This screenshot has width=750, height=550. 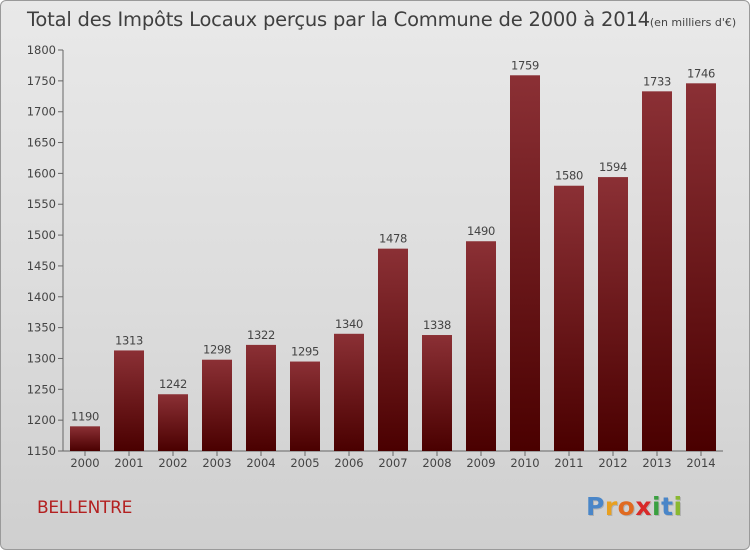 What do you see at coordinates (261, 397) in the screenshot?
I see `bar-2004` at bounding box center [261, 397].